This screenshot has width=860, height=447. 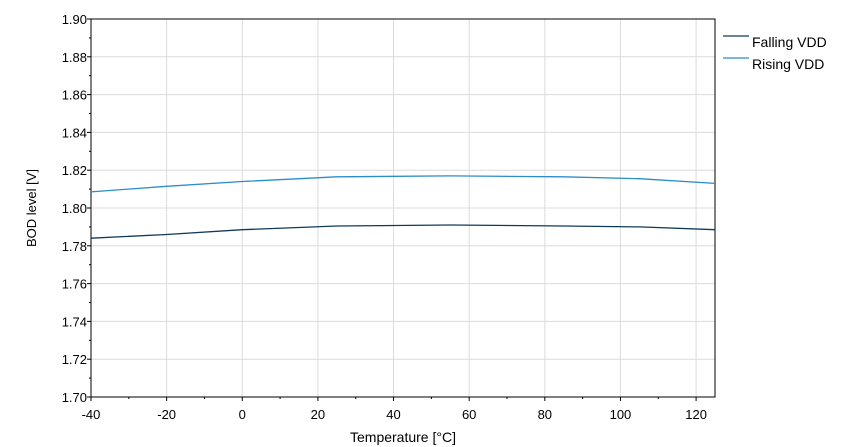 I want to click on legend-label: Rising VDD, so click(x=788, y=64).